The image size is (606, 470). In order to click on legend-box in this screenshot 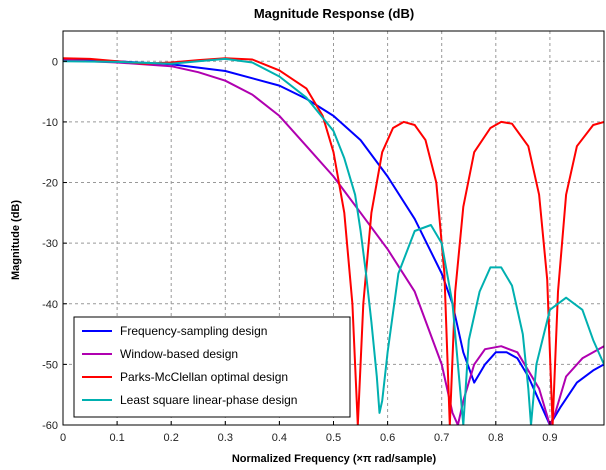, I will do `click(212, 367)`.